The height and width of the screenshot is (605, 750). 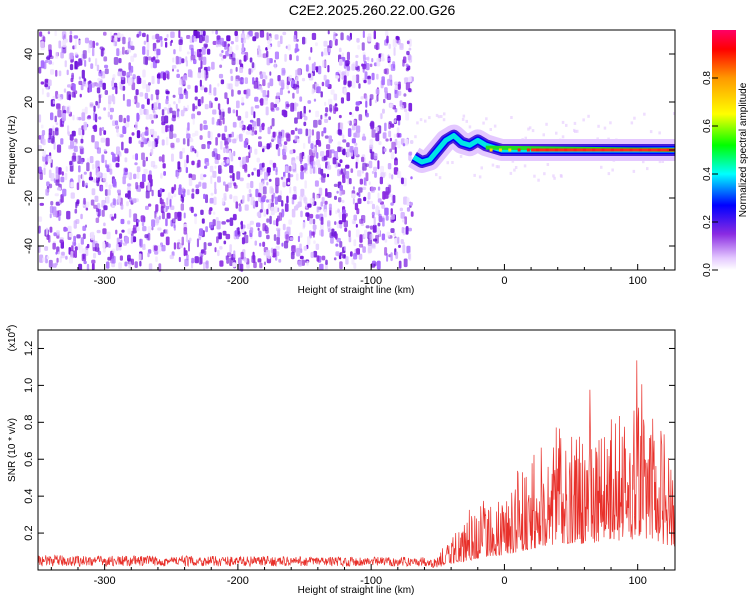 I want to click on signal-core-cell, so click(x=603, y=150).